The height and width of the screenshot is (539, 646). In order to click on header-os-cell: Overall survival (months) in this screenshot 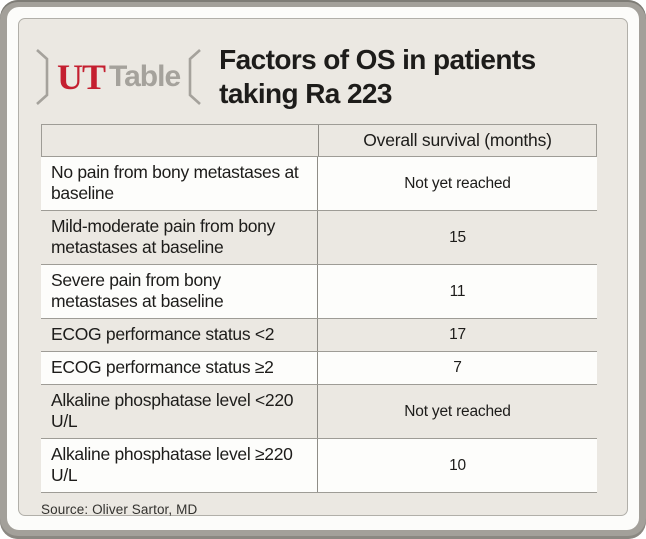, I will do `click(457, 140)`.